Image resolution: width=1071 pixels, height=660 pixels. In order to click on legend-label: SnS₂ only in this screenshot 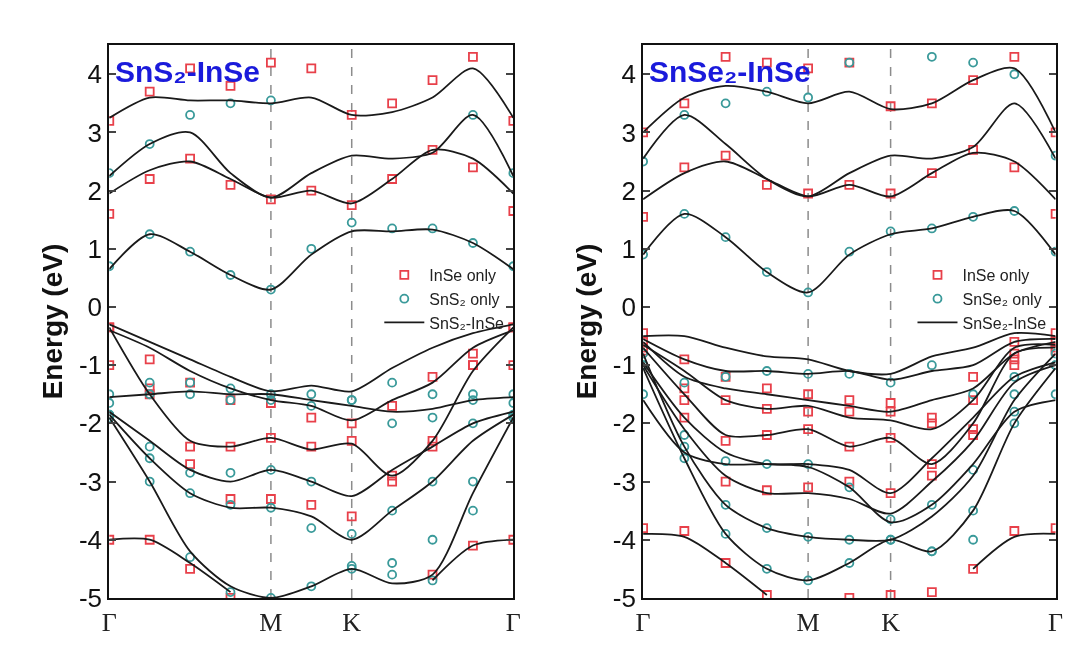, I will do `click(464, 299)`.